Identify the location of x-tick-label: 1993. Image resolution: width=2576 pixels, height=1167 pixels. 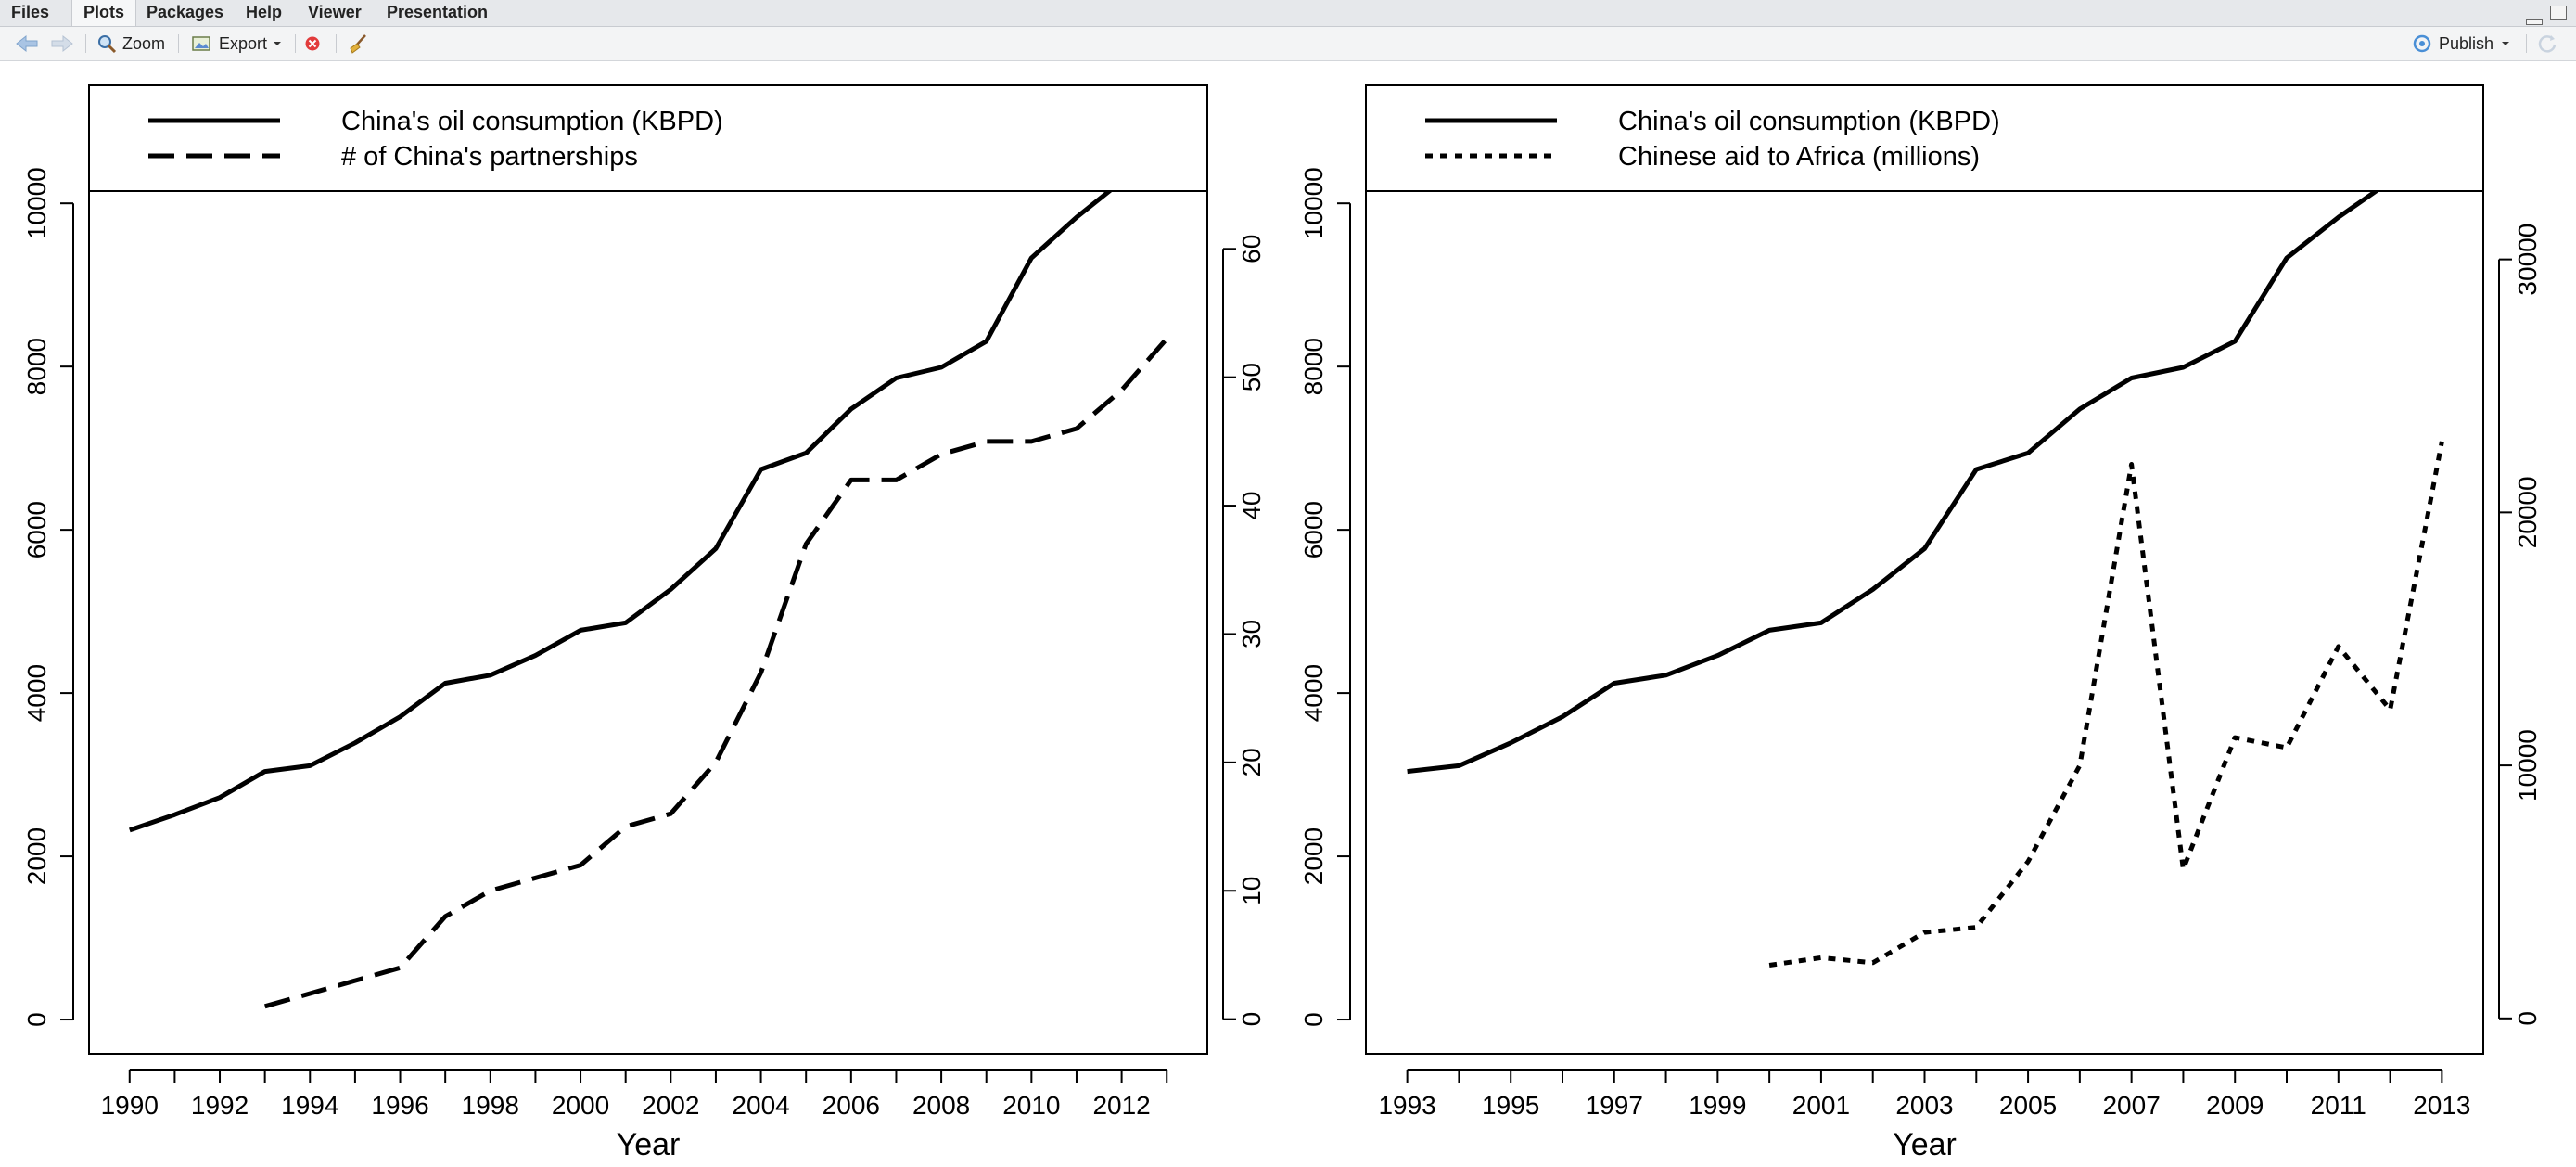
(1406, 1105).